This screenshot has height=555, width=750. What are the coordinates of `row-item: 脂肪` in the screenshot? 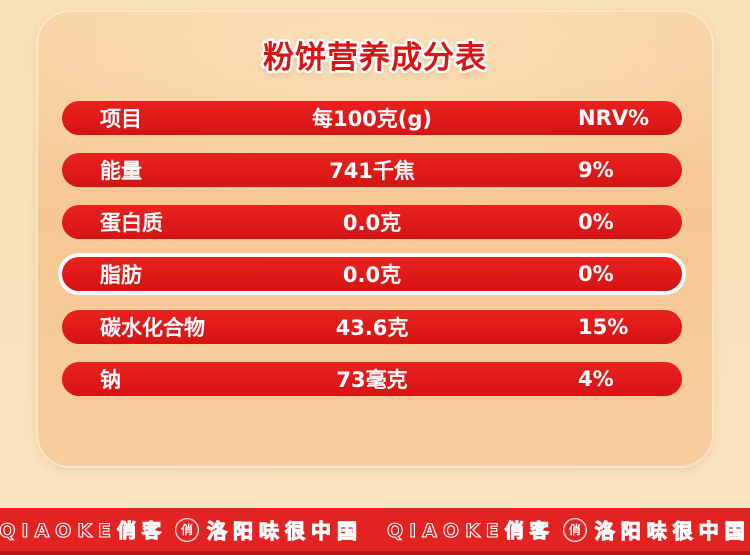 It's located at (121, 275).